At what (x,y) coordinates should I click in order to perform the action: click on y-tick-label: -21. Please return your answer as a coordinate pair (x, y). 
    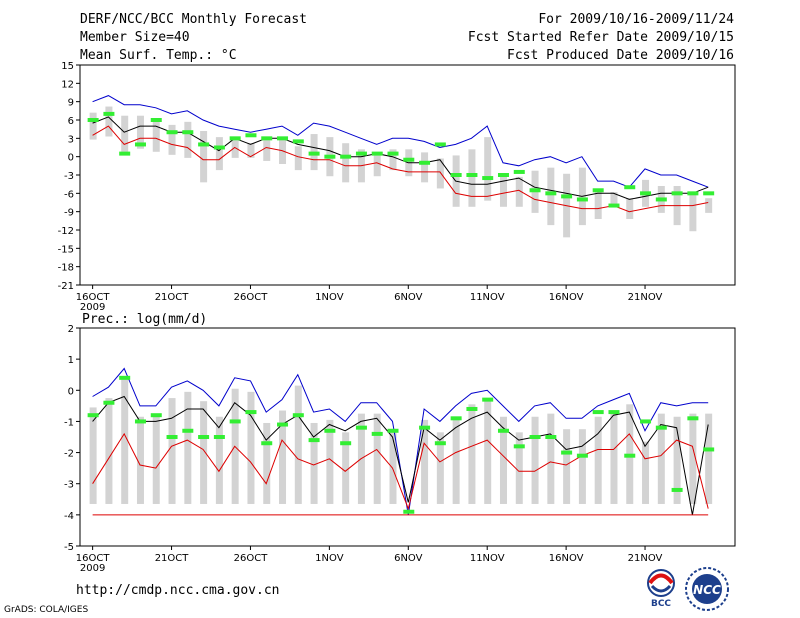
    Looking at the image, I should click on (66, 286).